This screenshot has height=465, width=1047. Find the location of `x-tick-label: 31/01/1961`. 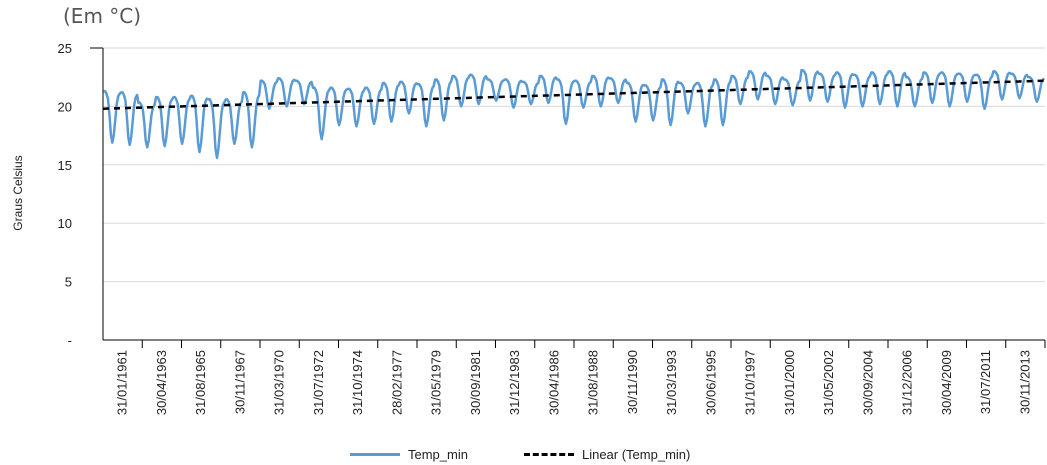

x-tick-label: 31/01/1961 is located at coordinates (122, 382).